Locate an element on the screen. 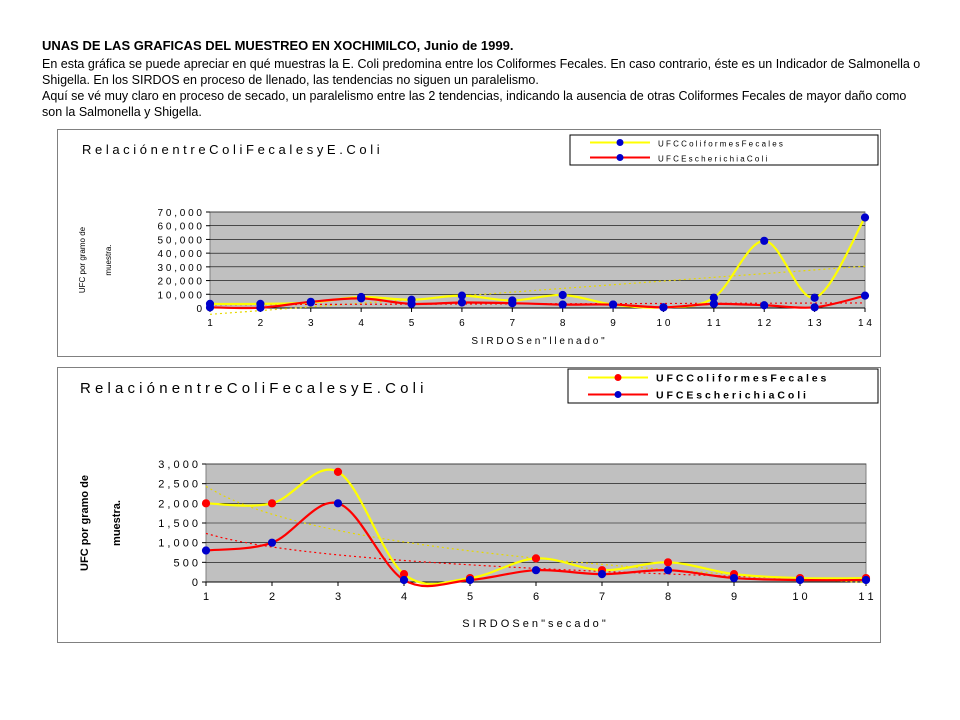  c1-ylabel: muestra. is located at coordinates (108, 259).